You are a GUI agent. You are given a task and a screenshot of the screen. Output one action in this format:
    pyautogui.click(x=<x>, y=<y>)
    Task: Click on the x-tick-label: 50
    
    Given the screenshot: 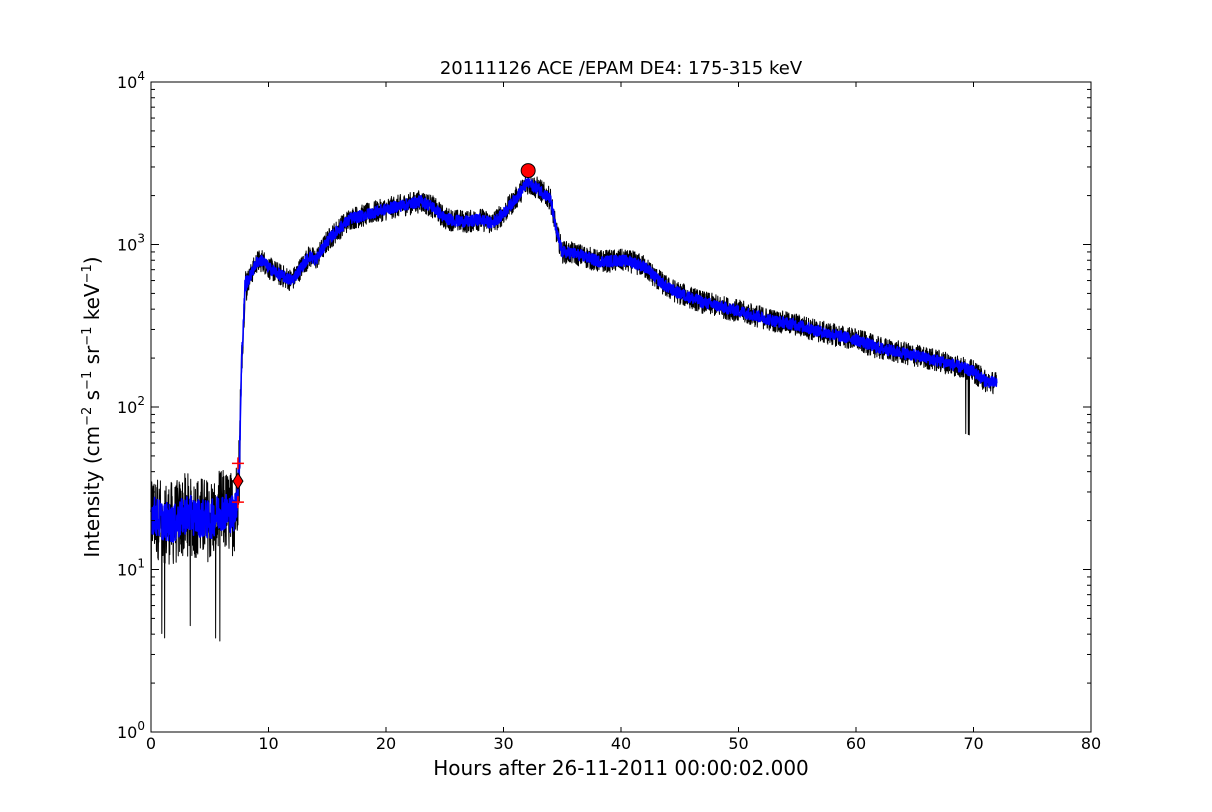 What is the action you would take?
    pyautogui.click(x=738, y=743)
    